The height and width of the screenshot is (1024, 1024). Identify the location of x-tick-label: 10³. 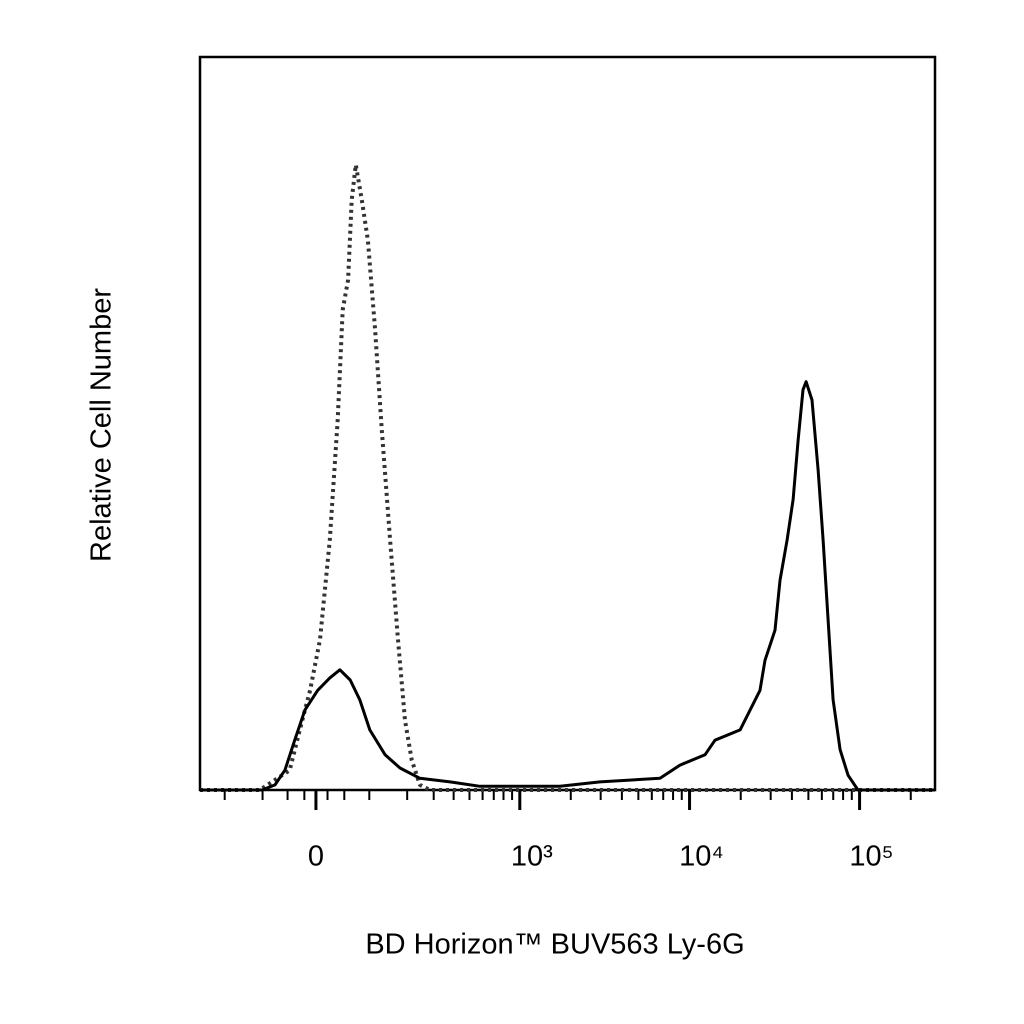
(532, 857).